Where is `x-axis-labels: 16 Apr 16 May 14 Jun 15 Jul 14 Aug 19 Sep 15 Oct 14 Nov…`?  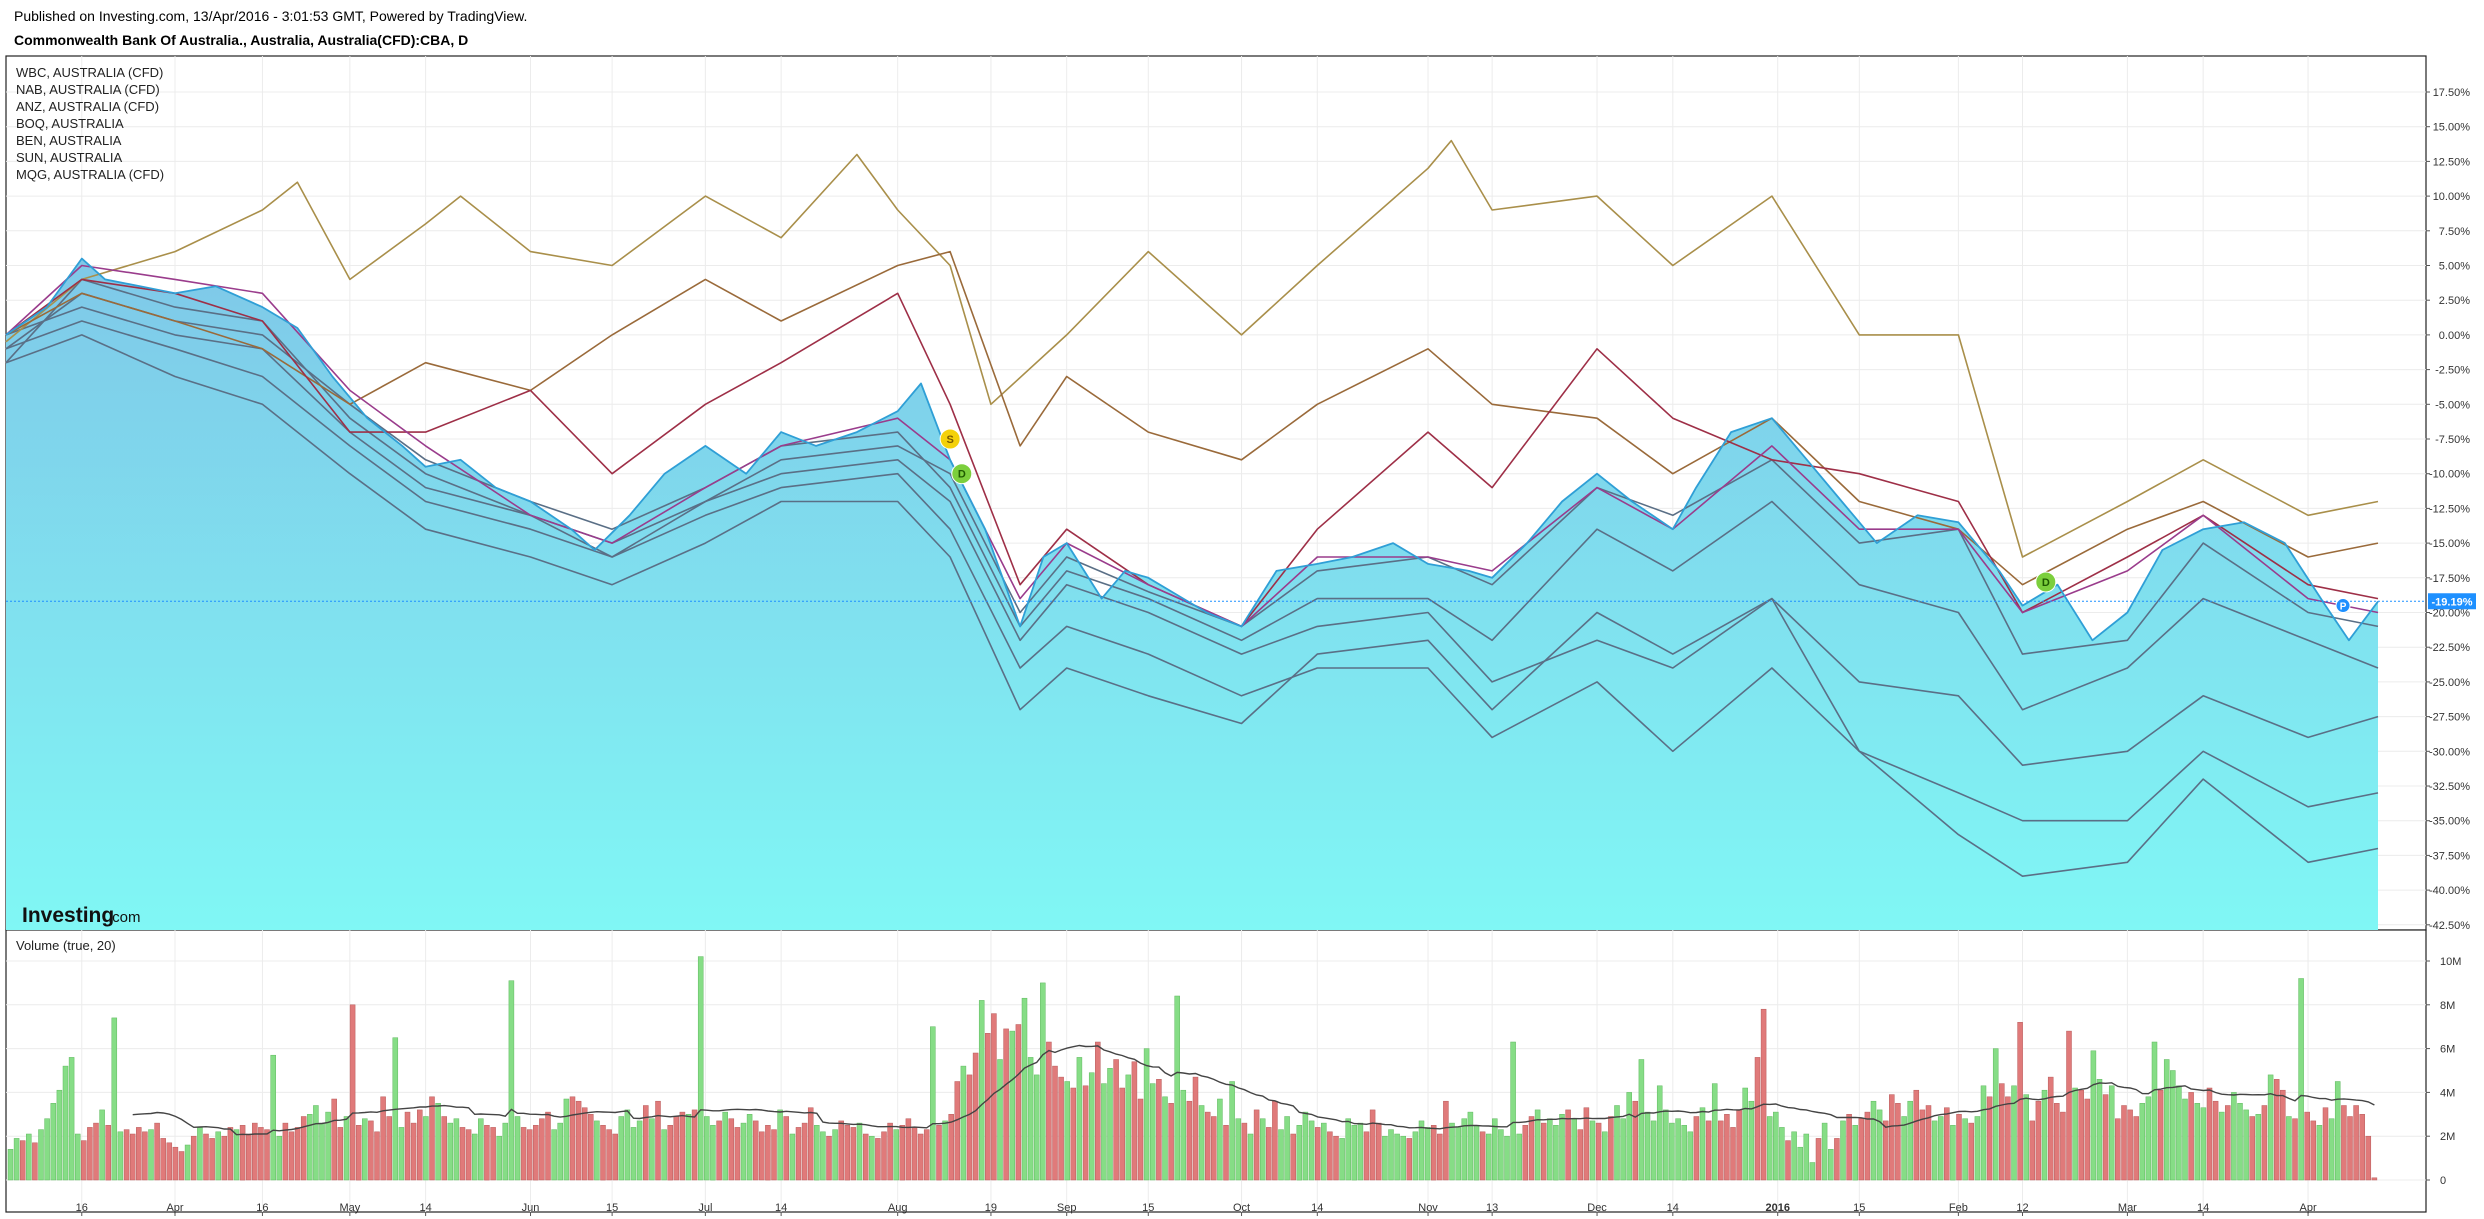 x-axis-labels: 16 Apr 16 May 14 Jun 15 Jul 14 Aug 19 Sep 15 Oct 14 Nov… is located at coordinates (1196, 1209).